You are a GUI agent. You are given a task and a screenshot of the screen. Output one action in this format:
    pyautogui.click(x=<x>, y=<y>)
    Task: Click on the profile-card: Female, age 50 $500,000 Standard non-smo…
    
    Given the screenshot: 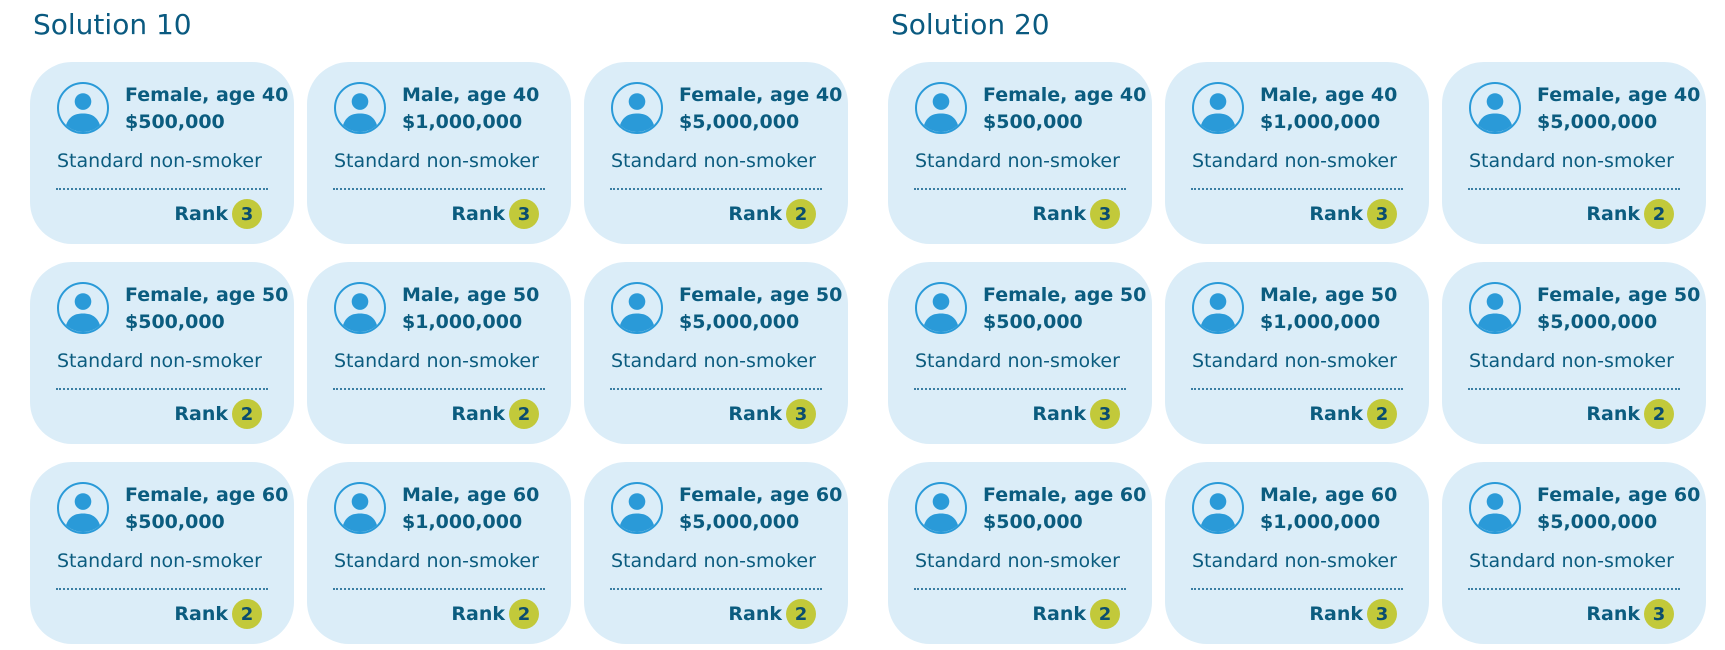 What is the action you would take?
    pyautogui.click(x=1020, y=353)
    